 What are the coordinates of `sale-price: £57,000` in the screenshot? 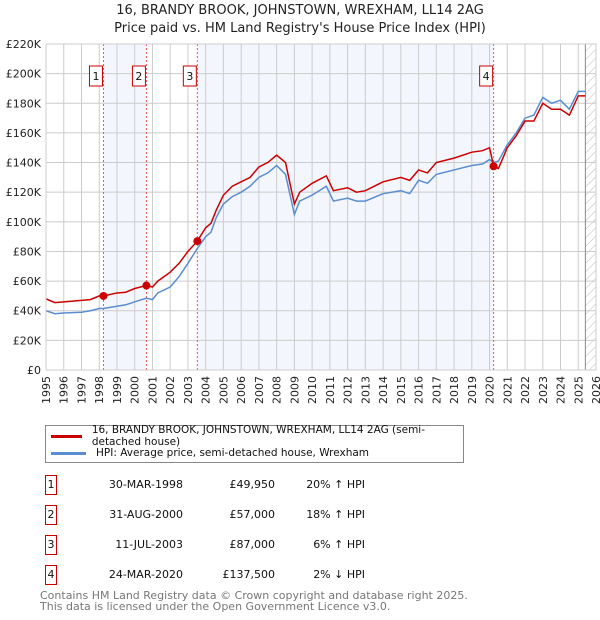 It's located at (252, 514).